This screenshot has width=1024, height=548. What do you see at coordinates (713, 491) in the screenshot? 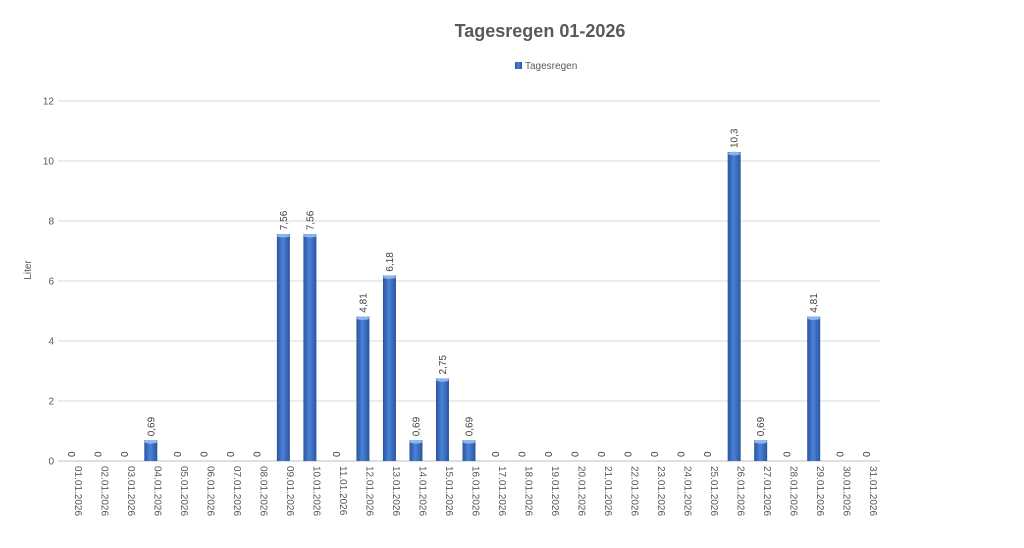
I see `x-tick-label: 25.01.2026` at bounding box center [713, 491].